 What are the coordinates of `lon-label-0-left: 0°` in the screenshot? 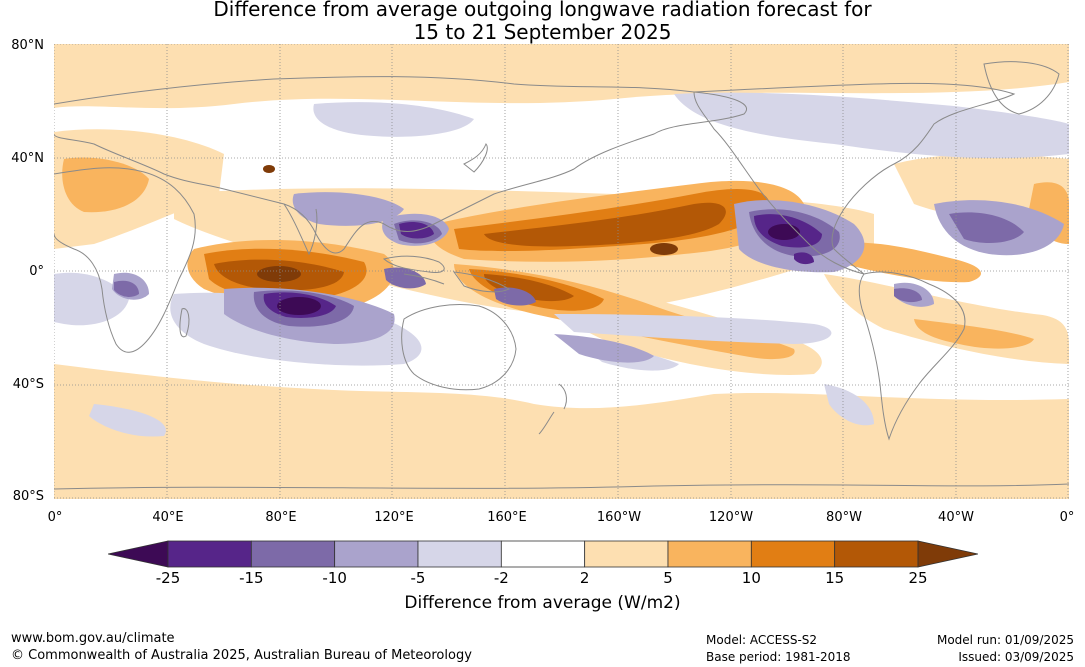 It's located at (55, 517).